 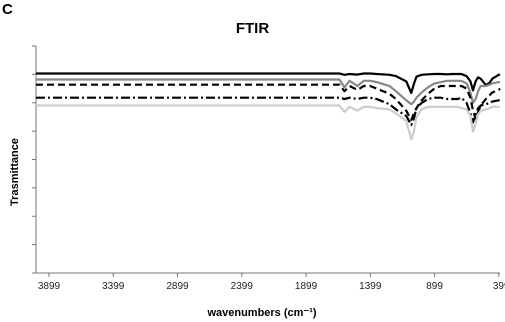 What do you see at coordinates (252, 28) in the screenshot?
I see `chart-title: FTIR` at bounding box center [252, 28].